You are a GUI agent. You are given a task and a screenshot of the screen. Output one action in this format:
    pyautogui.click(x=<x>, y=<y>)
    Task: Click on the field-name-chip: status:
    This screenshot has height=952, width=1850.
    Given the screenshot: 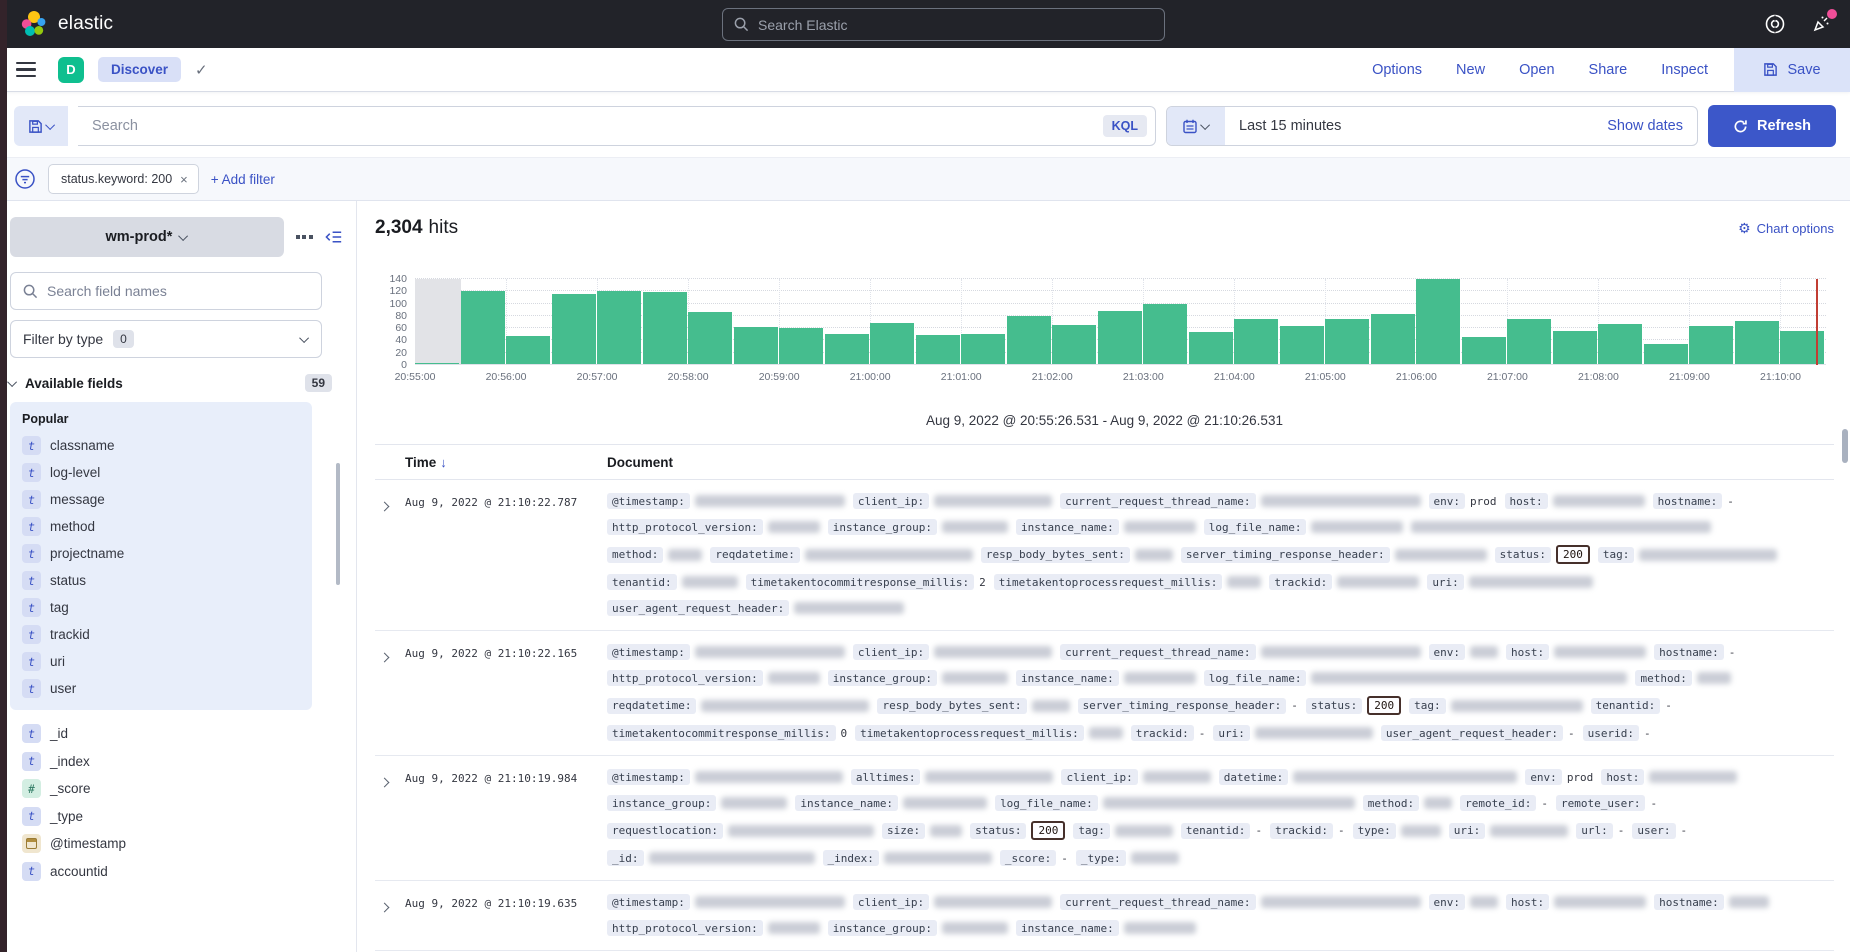 What is the action you would take?
    pyautogui.click(x=1334, y=705)
    